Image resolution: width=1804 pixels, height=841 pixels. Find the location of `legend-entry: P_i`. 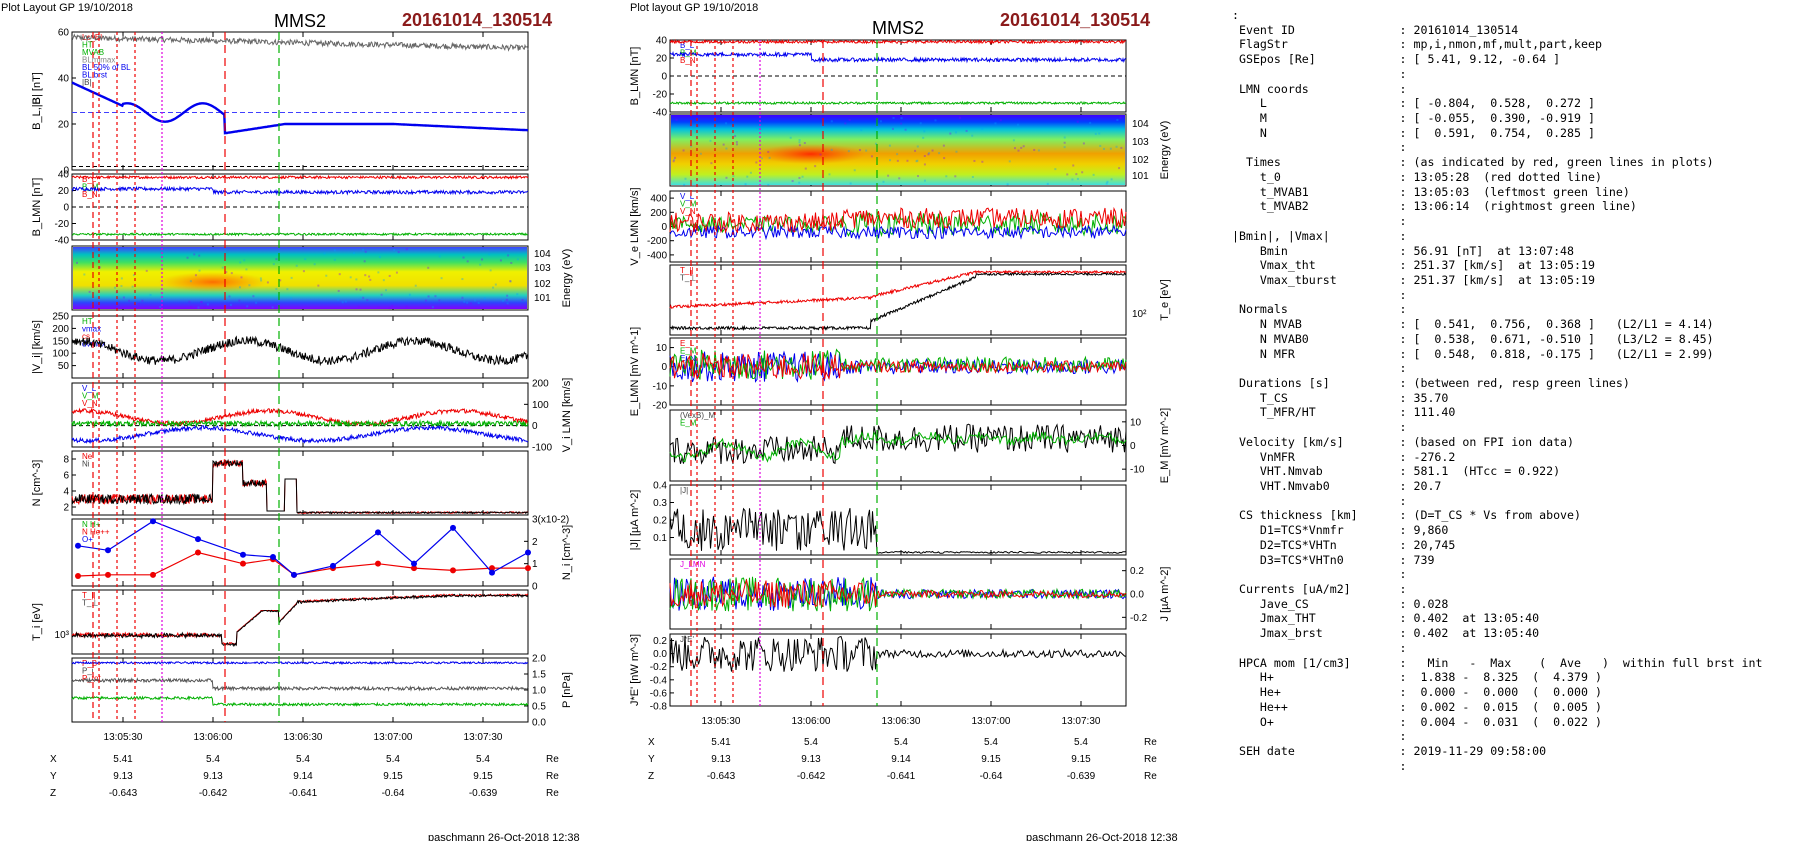

legend-entry: P_i is located at coordinates (88, 671).